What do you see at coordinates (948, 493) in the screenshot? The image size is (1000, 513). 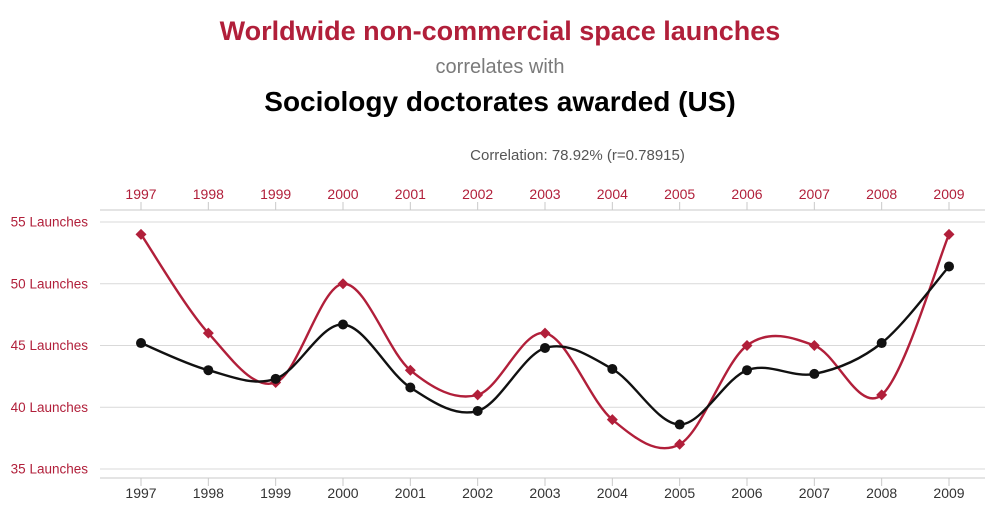 I see `bottom-axis-year-label: 2009` at bounding box center [948, 493].